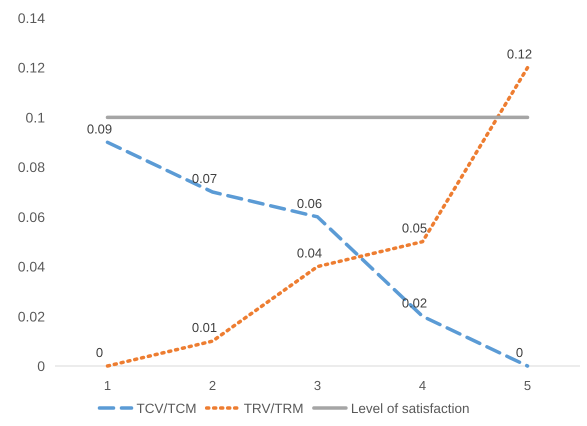 The width and height of the screenshot is (587, 426). What do you see at coordinates (166, 408) in the screenshot?
I see `legend-label: TCV/TCM` at bounding box center [166, 408].